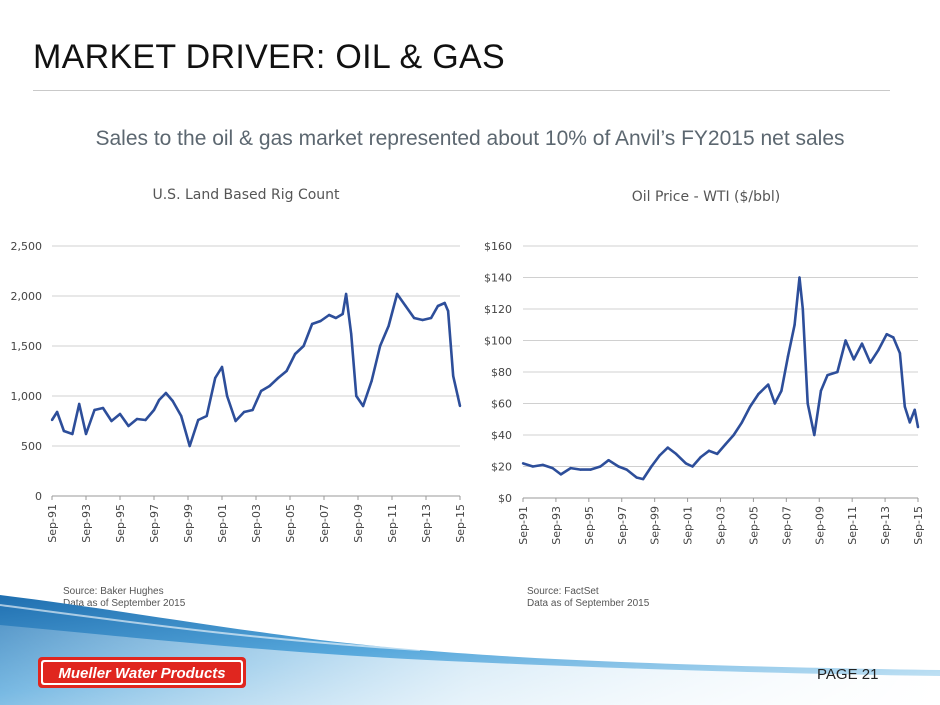 The height and width of the screenshot is (705, 940). I want to click on source-right-line1: Source: FactSet, so click(563, 591).